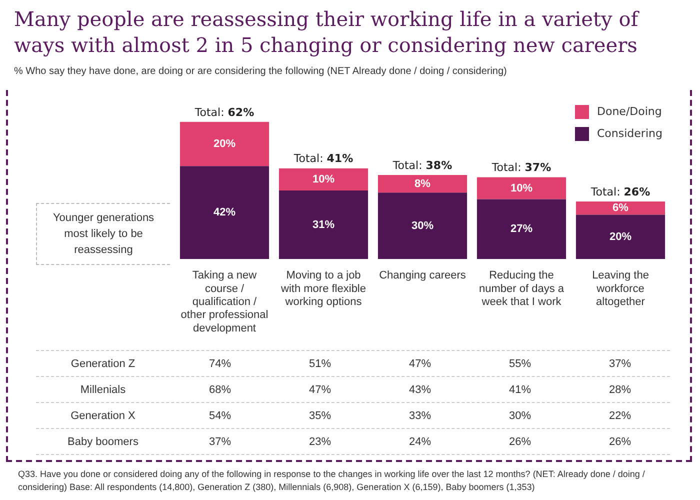 The image size is (700, 500). Describe the element at coordinates (103, 234) in the screenshot. I see `text: Younger generations most likely to be reassessing` at that location.